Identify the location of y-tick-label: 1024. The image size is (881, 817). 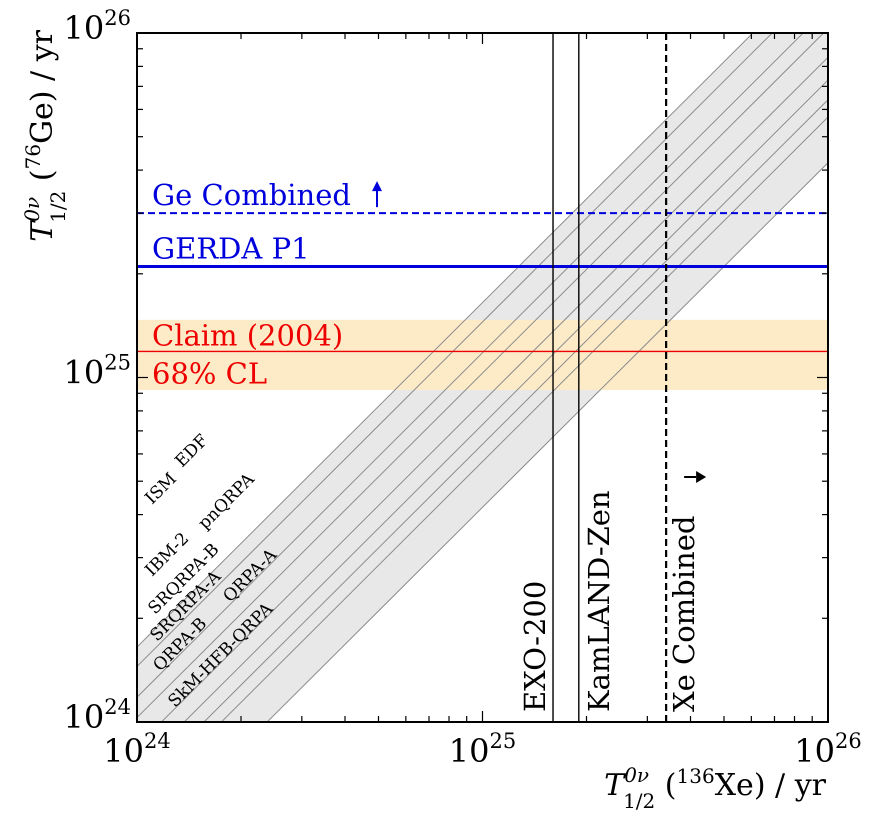
(97, 715).